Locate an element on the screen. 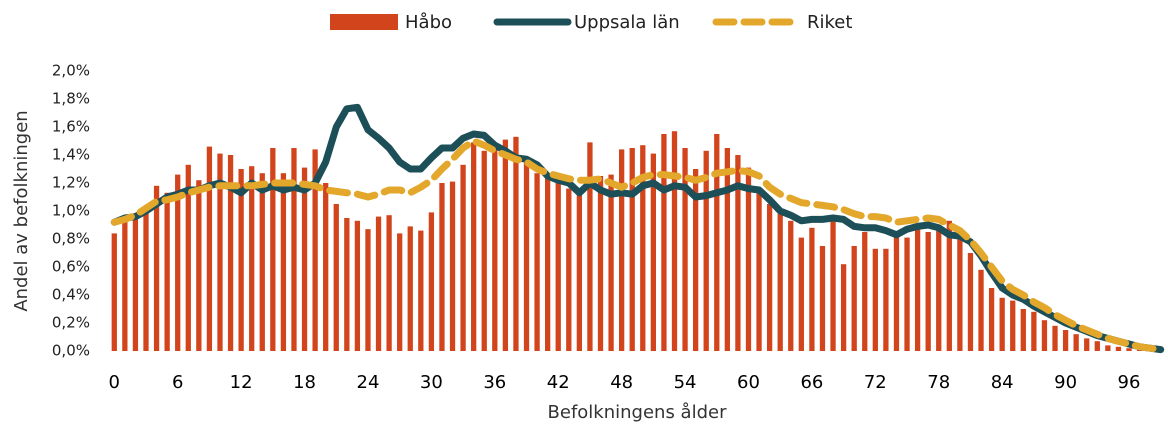 The image size is (1168, 428). x-tick-label: 0 is located at coordinates (114, 382).